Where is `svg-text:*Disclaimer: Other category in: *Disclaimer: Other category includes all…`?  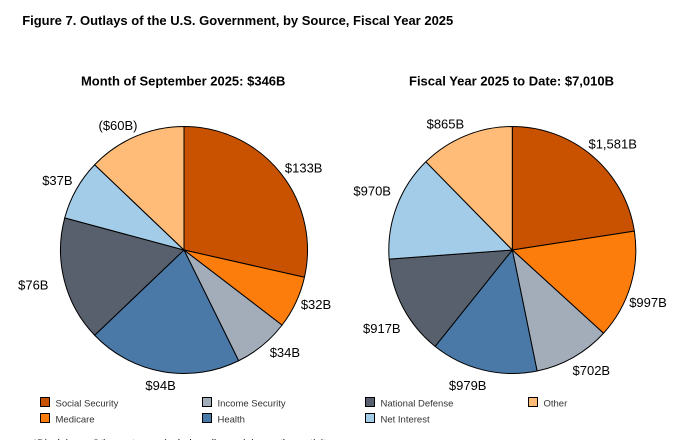 svg-text:*Disclaimer: Other category in: *Disclaimer: Other category includes all… is located at coordinates (183, 439).